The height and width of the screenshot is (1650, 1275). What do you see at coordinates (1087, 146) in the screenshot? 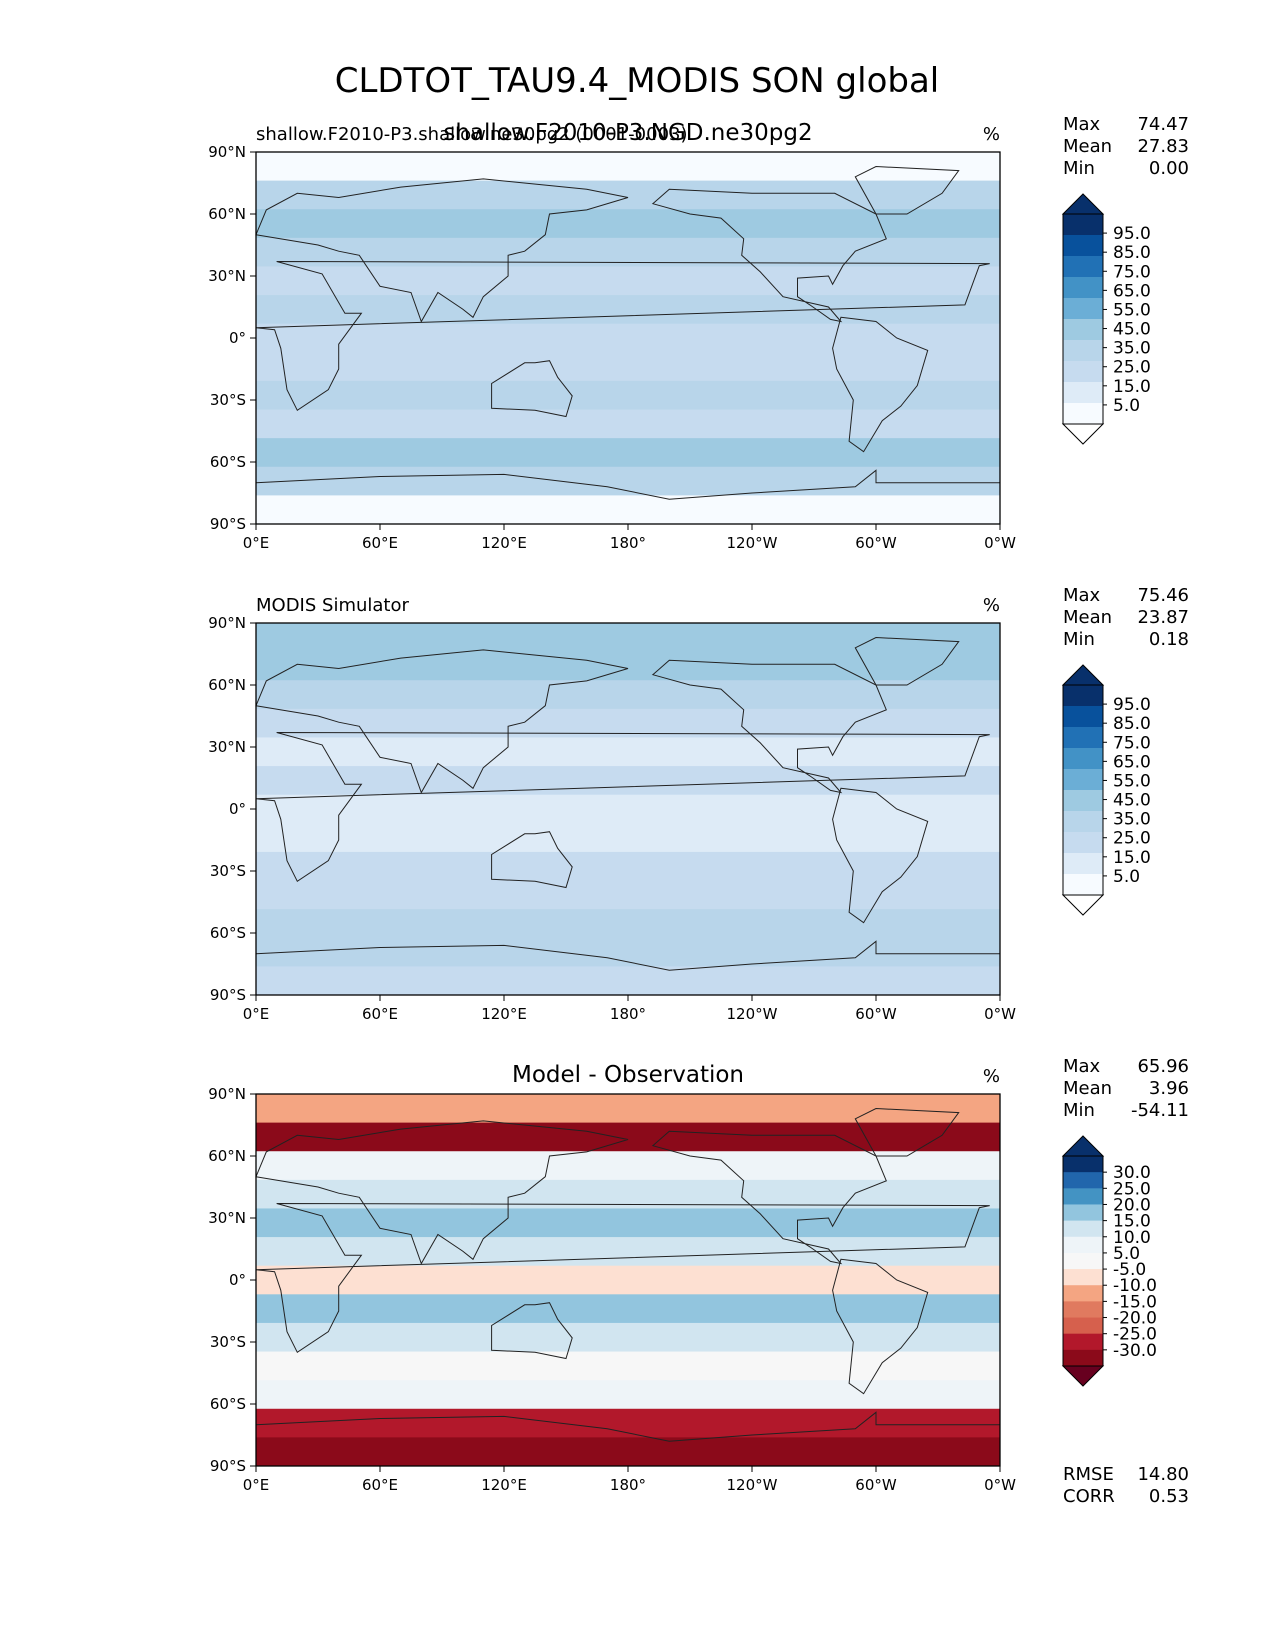
I see `stat-label: Mean` at bounding box center [1087, 146].